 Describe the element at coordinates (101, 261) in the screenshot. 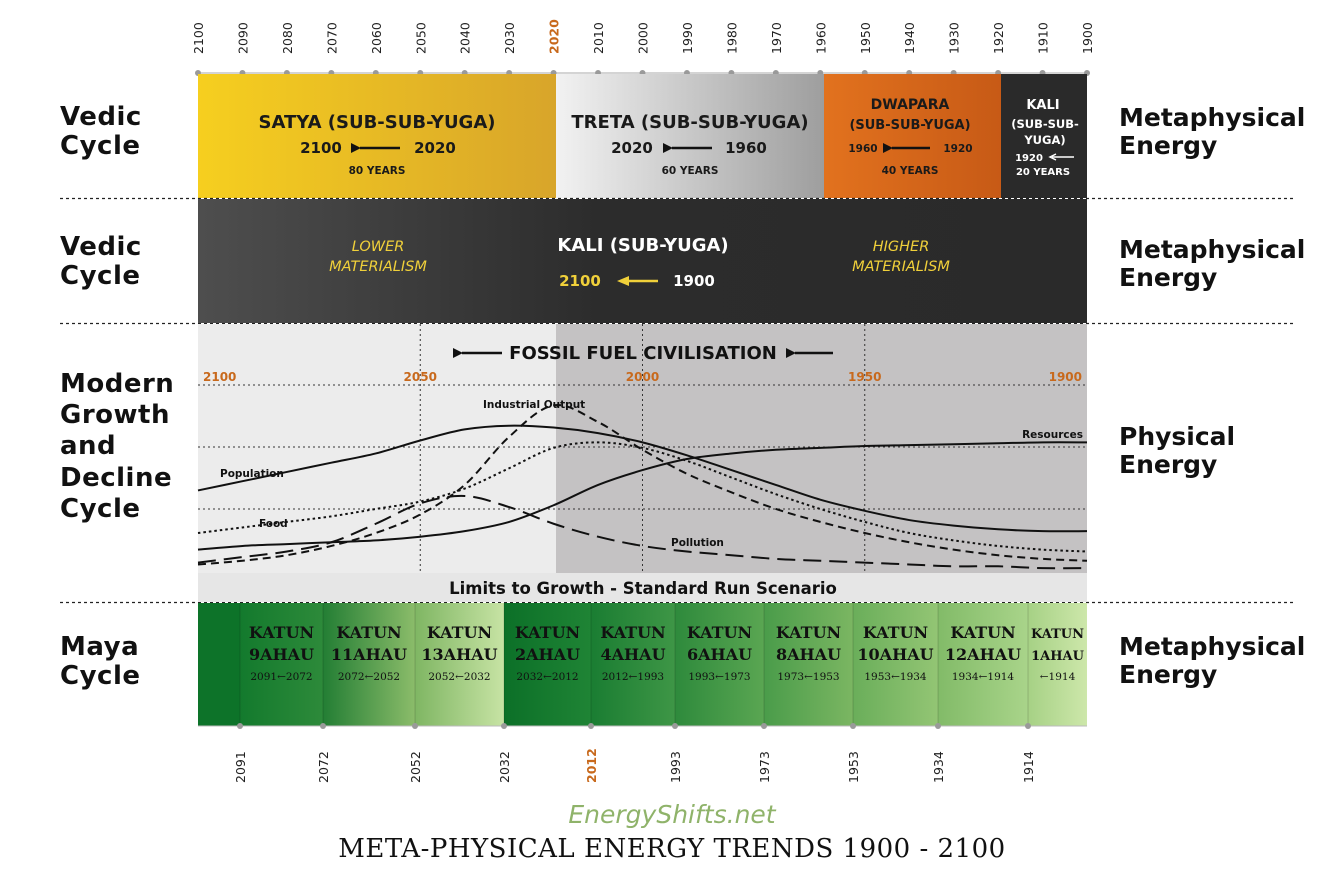

I see `row-label-vedic-2: Vedic Cycle` at that location.